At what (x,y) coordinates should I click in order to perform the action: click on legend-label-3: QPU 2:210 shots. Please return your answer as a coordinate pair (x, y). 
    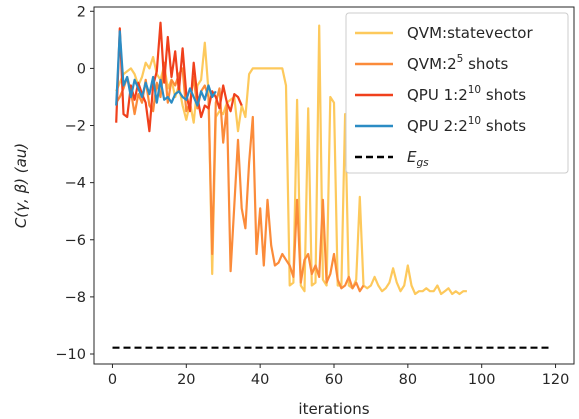
    Looking at the image, I should click on (466, 125).